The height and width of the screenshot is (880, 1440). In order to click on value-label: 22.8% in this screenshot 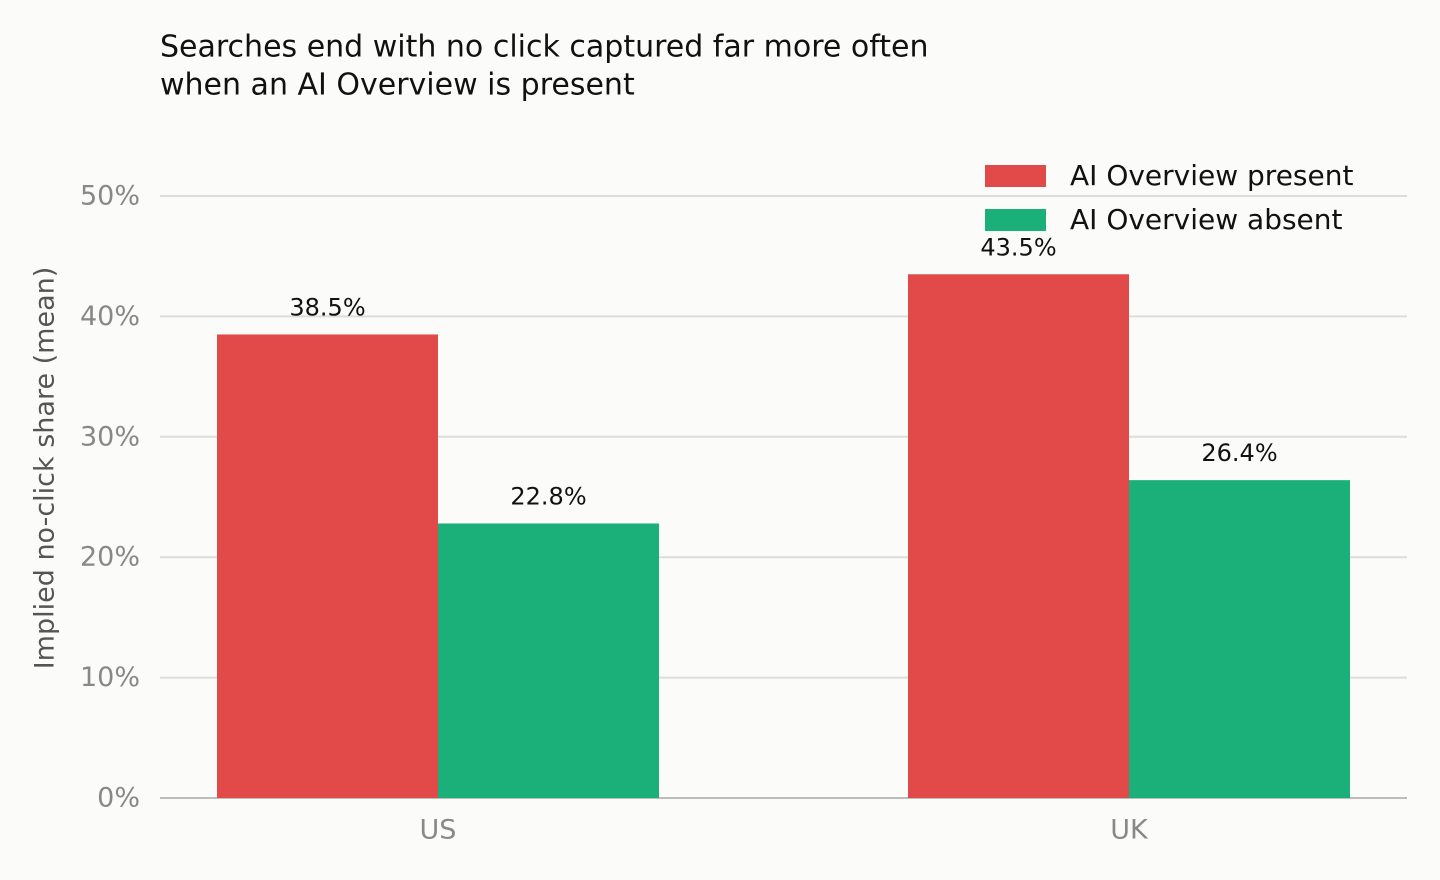, I will do `click(548, 496)`.